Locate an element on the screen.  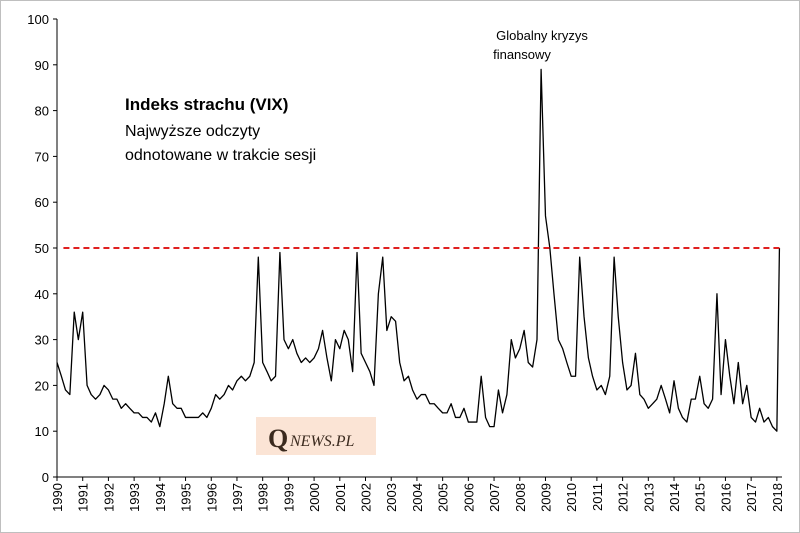
x-tick-label: 2018 is located at coordinates (777, 497).